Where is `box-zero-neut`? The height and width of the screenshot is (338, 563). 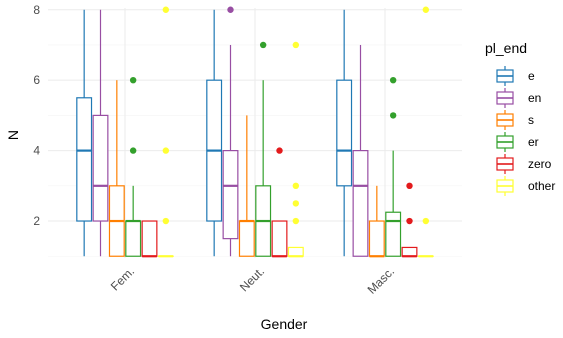
box-zero-neut is located at coordinates (279, 202).